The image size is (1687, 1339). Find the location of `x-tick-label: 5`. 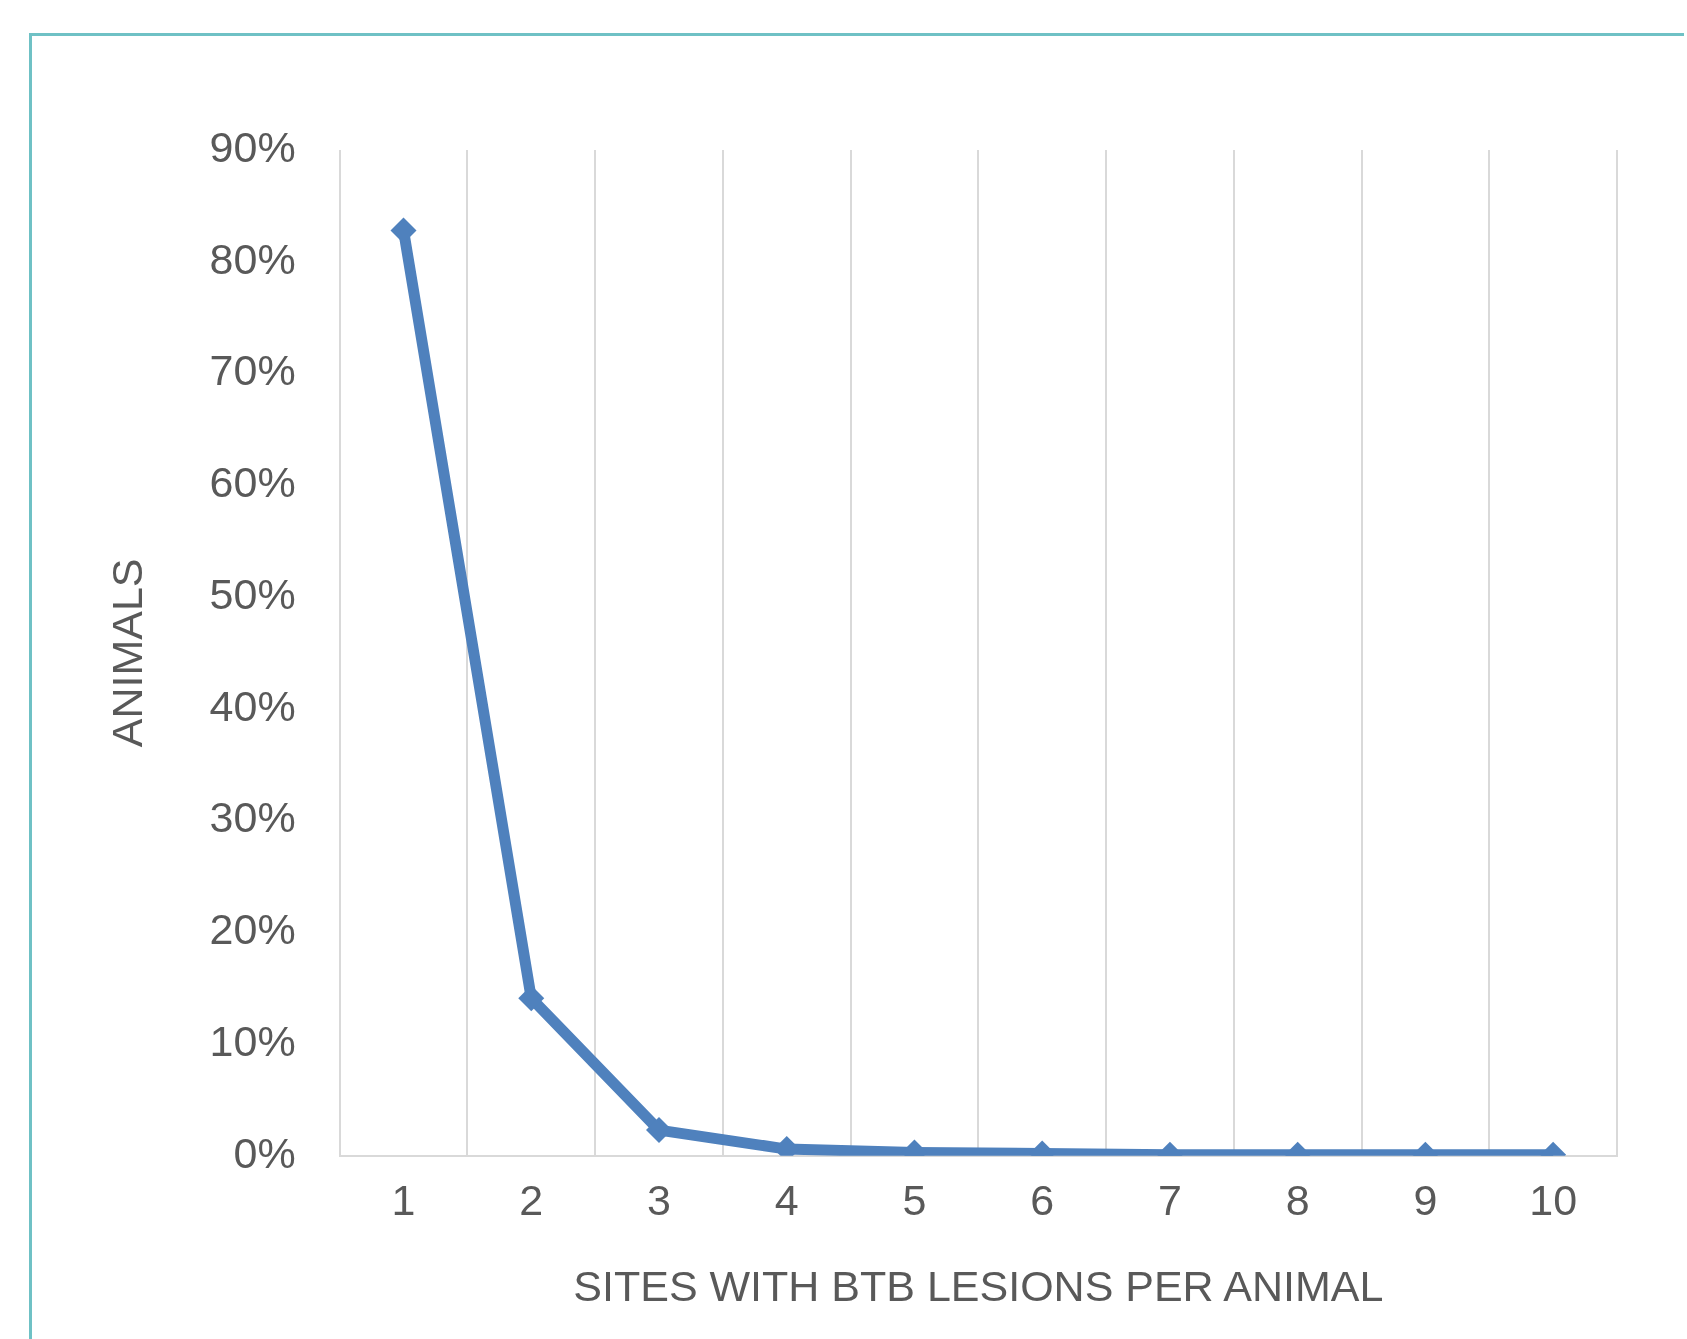

x-tick-label: 5 is located at coordinates (914, 1200).